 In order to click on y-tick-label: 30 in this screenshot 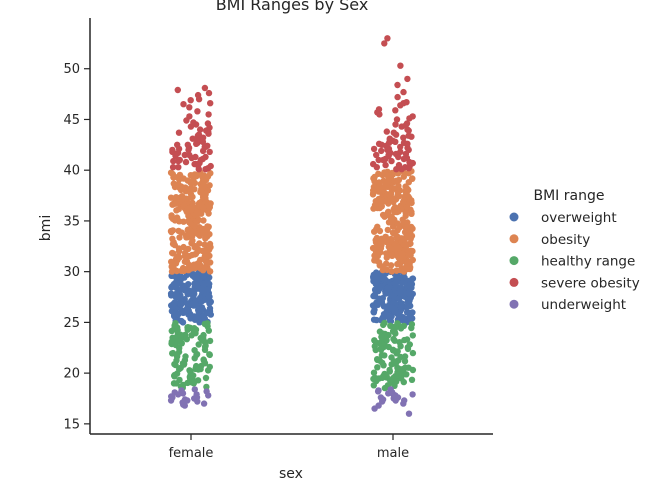, I will do `click(71, 272)`.